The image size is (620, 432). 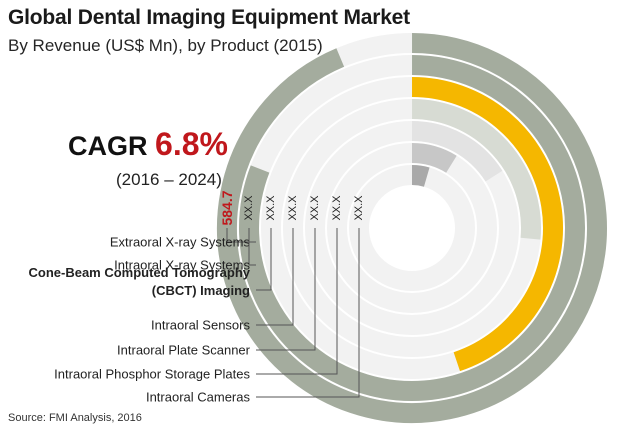 What do you see at coordinates (75, 418) in the screenshot?
I see `source-note: Source: FMI Analysis, 2016` at bounding box center [75, 418].